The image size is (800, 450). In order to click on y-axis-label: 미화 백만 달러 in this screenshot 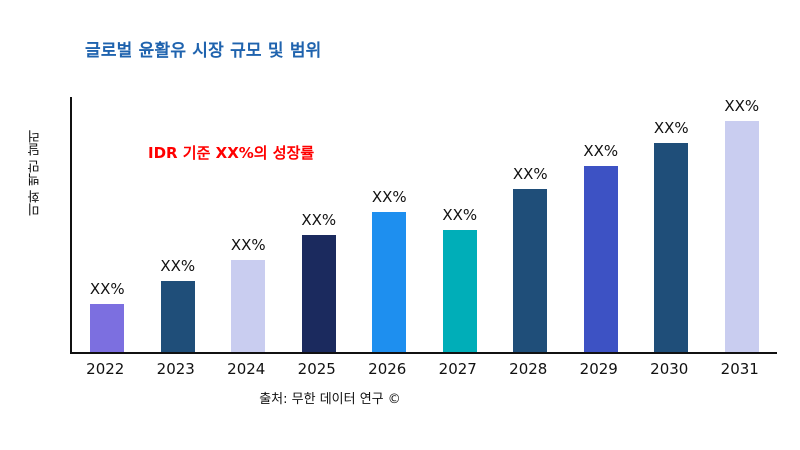, I will do `click(35, 173)`.